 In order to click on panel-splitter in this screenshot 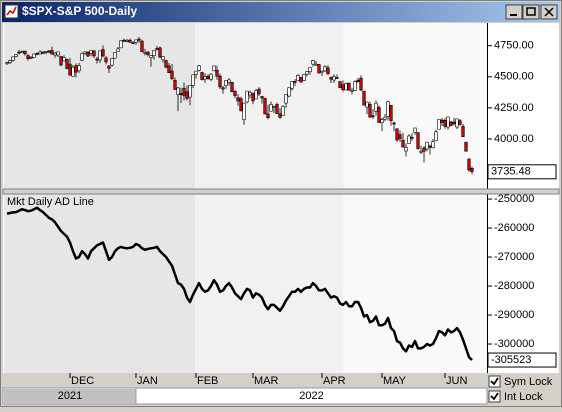, I will do `click(281, 191)`.